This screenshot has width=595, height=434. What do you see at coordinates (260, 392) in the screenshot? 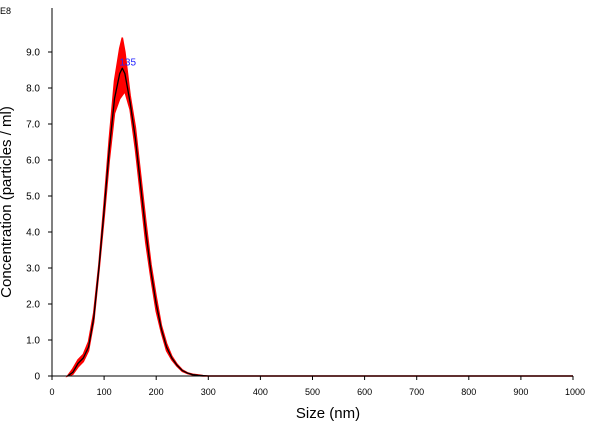
I see `x-tick-label: 400` at bounding box center [260, 392].